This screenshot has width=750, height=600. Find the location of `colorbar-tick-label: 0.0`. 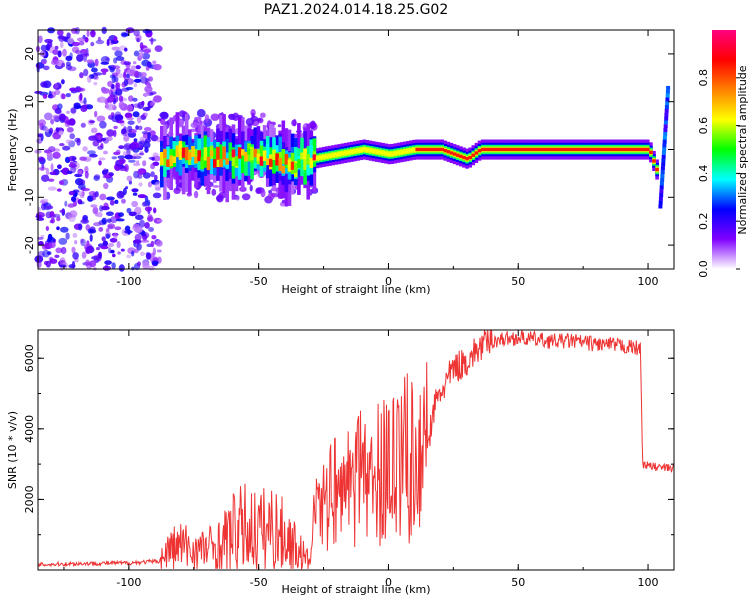

colorbar-tick-label: 0.0 is located at coordinates (703, 269).